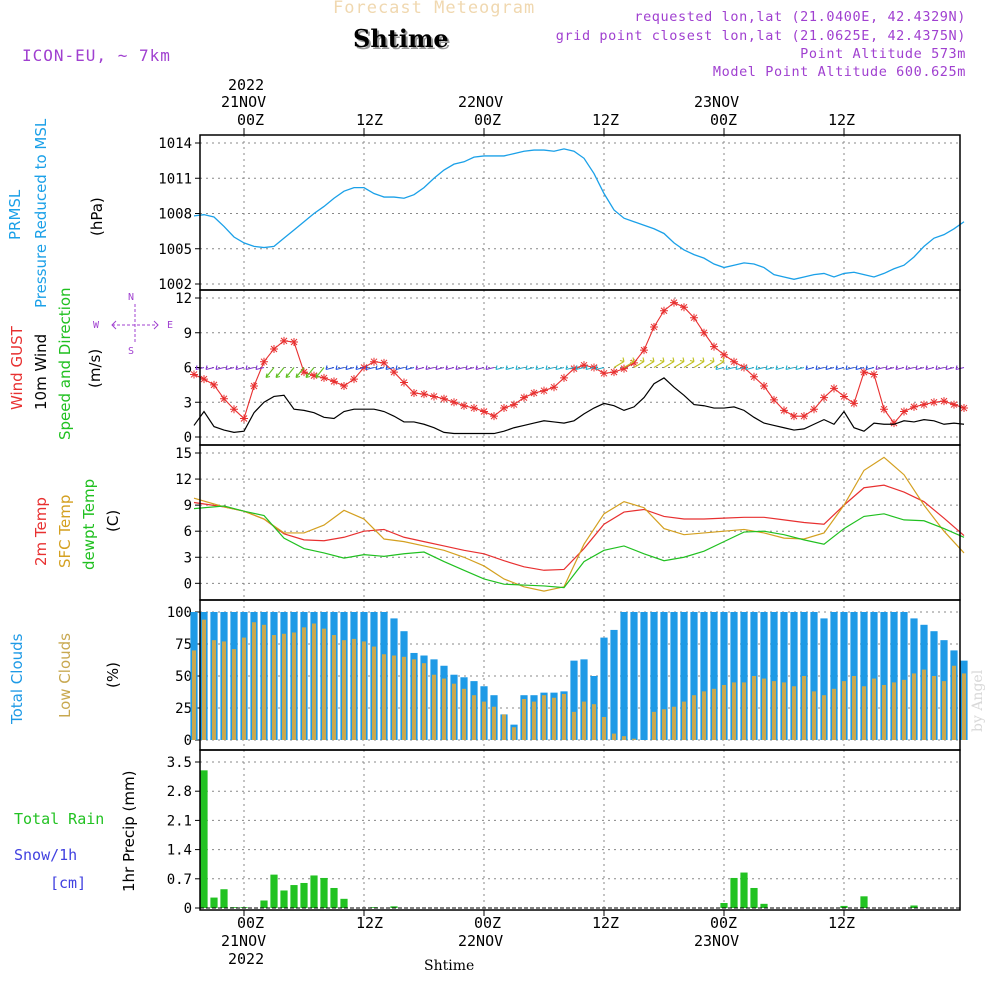 This screenshot has height=1000, width=1000. What do you see at coordinates (842, 120) in the screenshot?
I see `top-hour-6: 12Z` at bounding box center [842, 120].